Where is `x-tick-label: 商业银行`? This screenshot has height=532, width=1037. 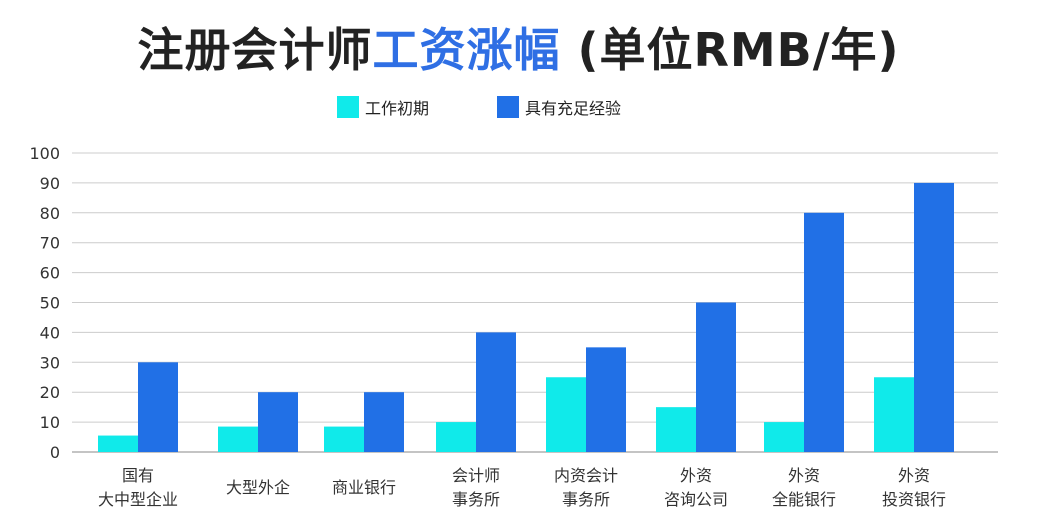
x-tick-label: 商业银行 is located at coordinates (364, 487).